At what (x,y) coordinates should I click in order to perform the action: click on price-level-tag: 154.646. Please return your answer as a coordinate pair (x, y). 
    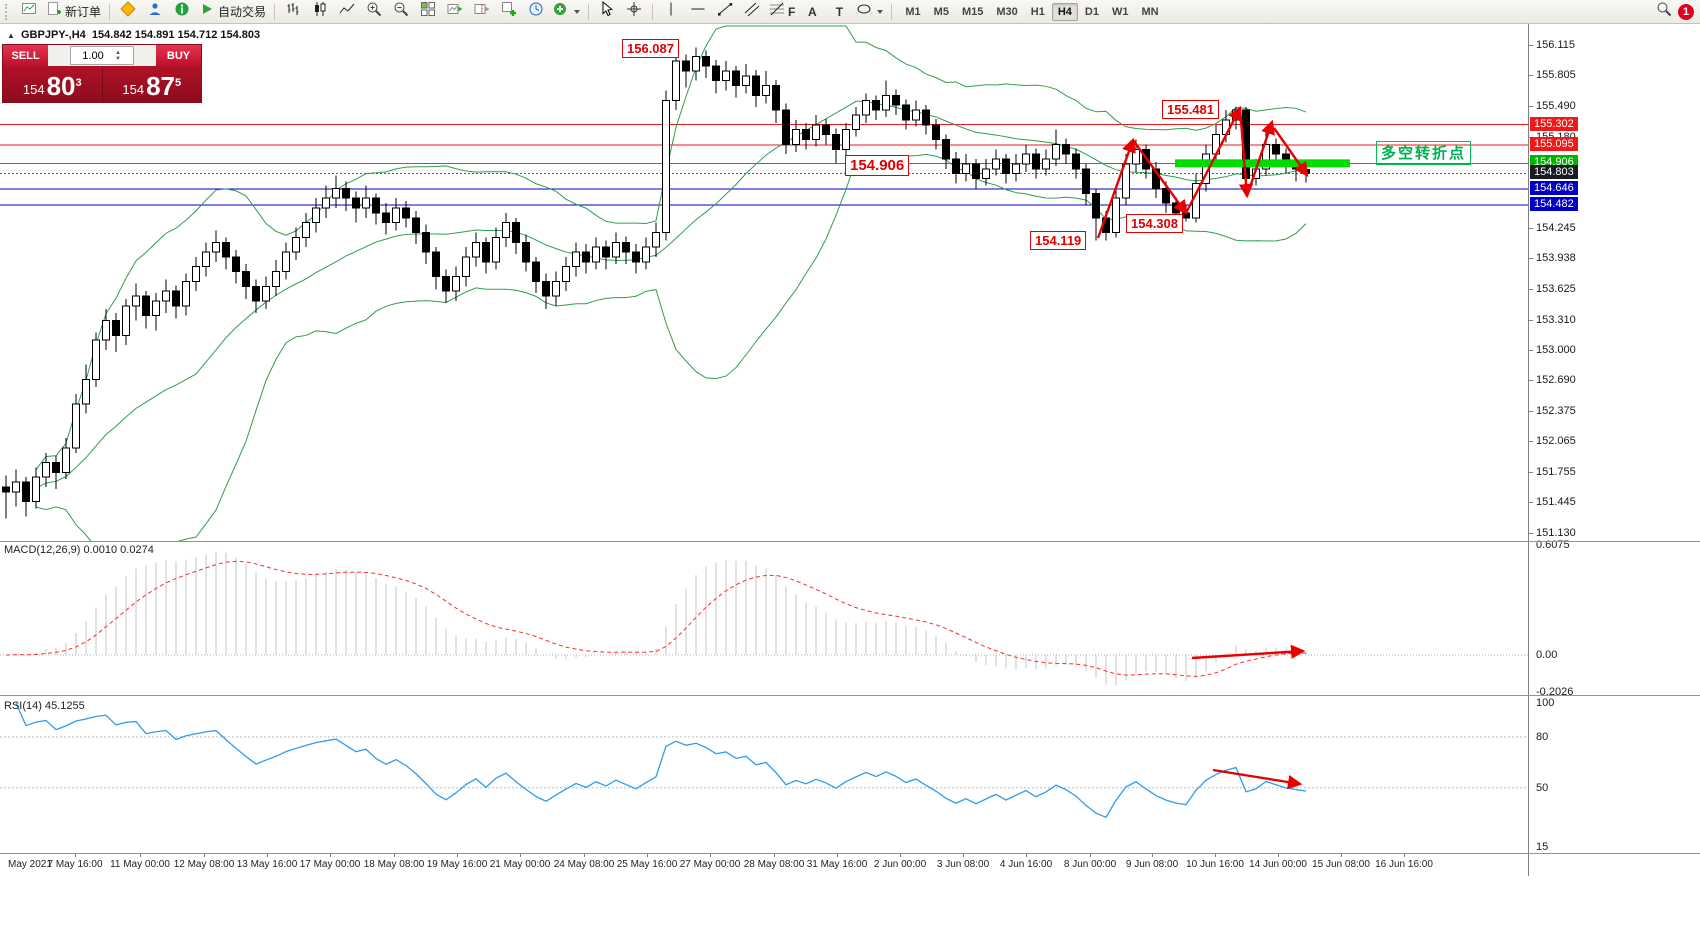
    Looking at the image, I should click on (1554, 187).